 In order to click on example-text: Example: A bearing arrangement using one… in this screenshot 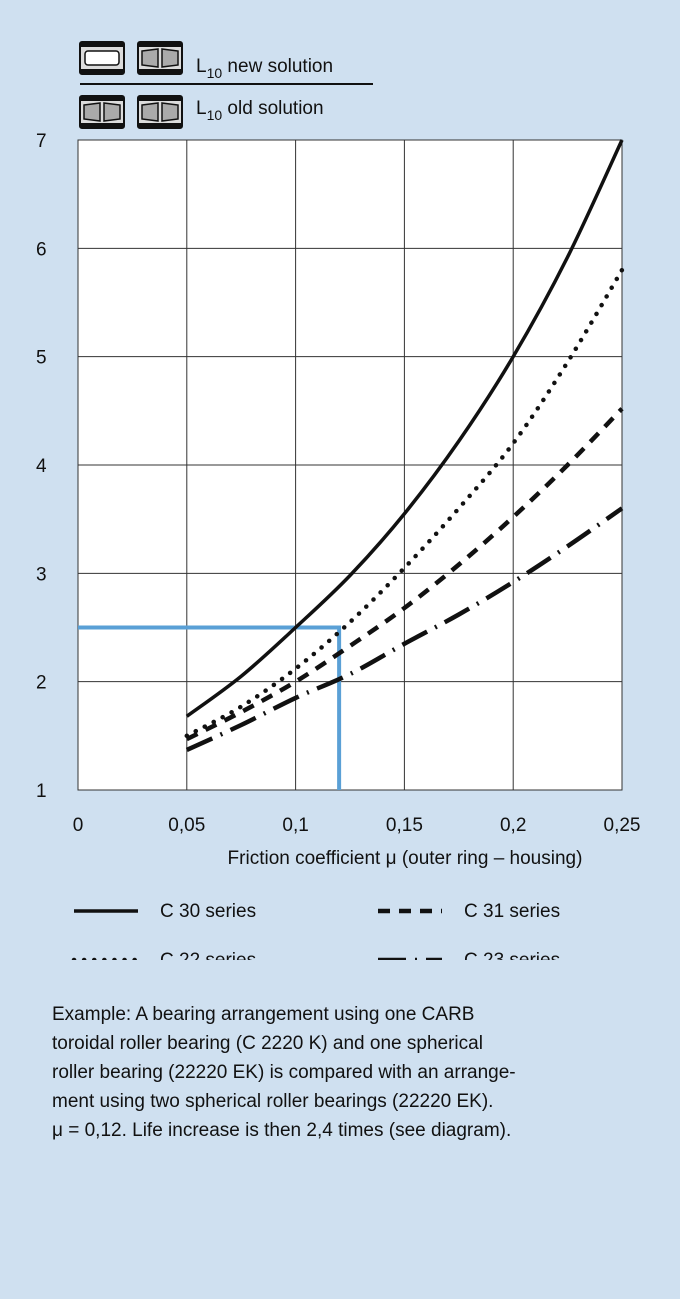, I will do `click(352, 1072)`.